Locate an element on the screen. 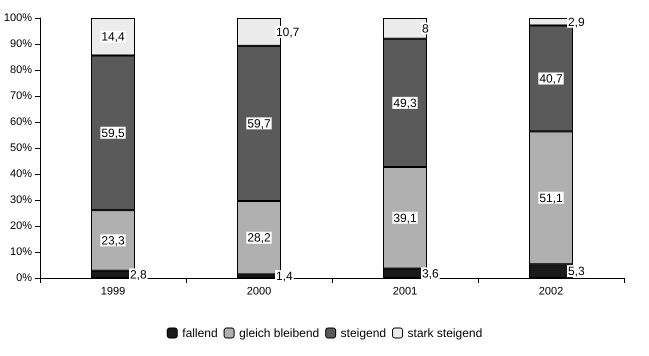  y-tick-label: 60% is located at coordinates (21, 122).